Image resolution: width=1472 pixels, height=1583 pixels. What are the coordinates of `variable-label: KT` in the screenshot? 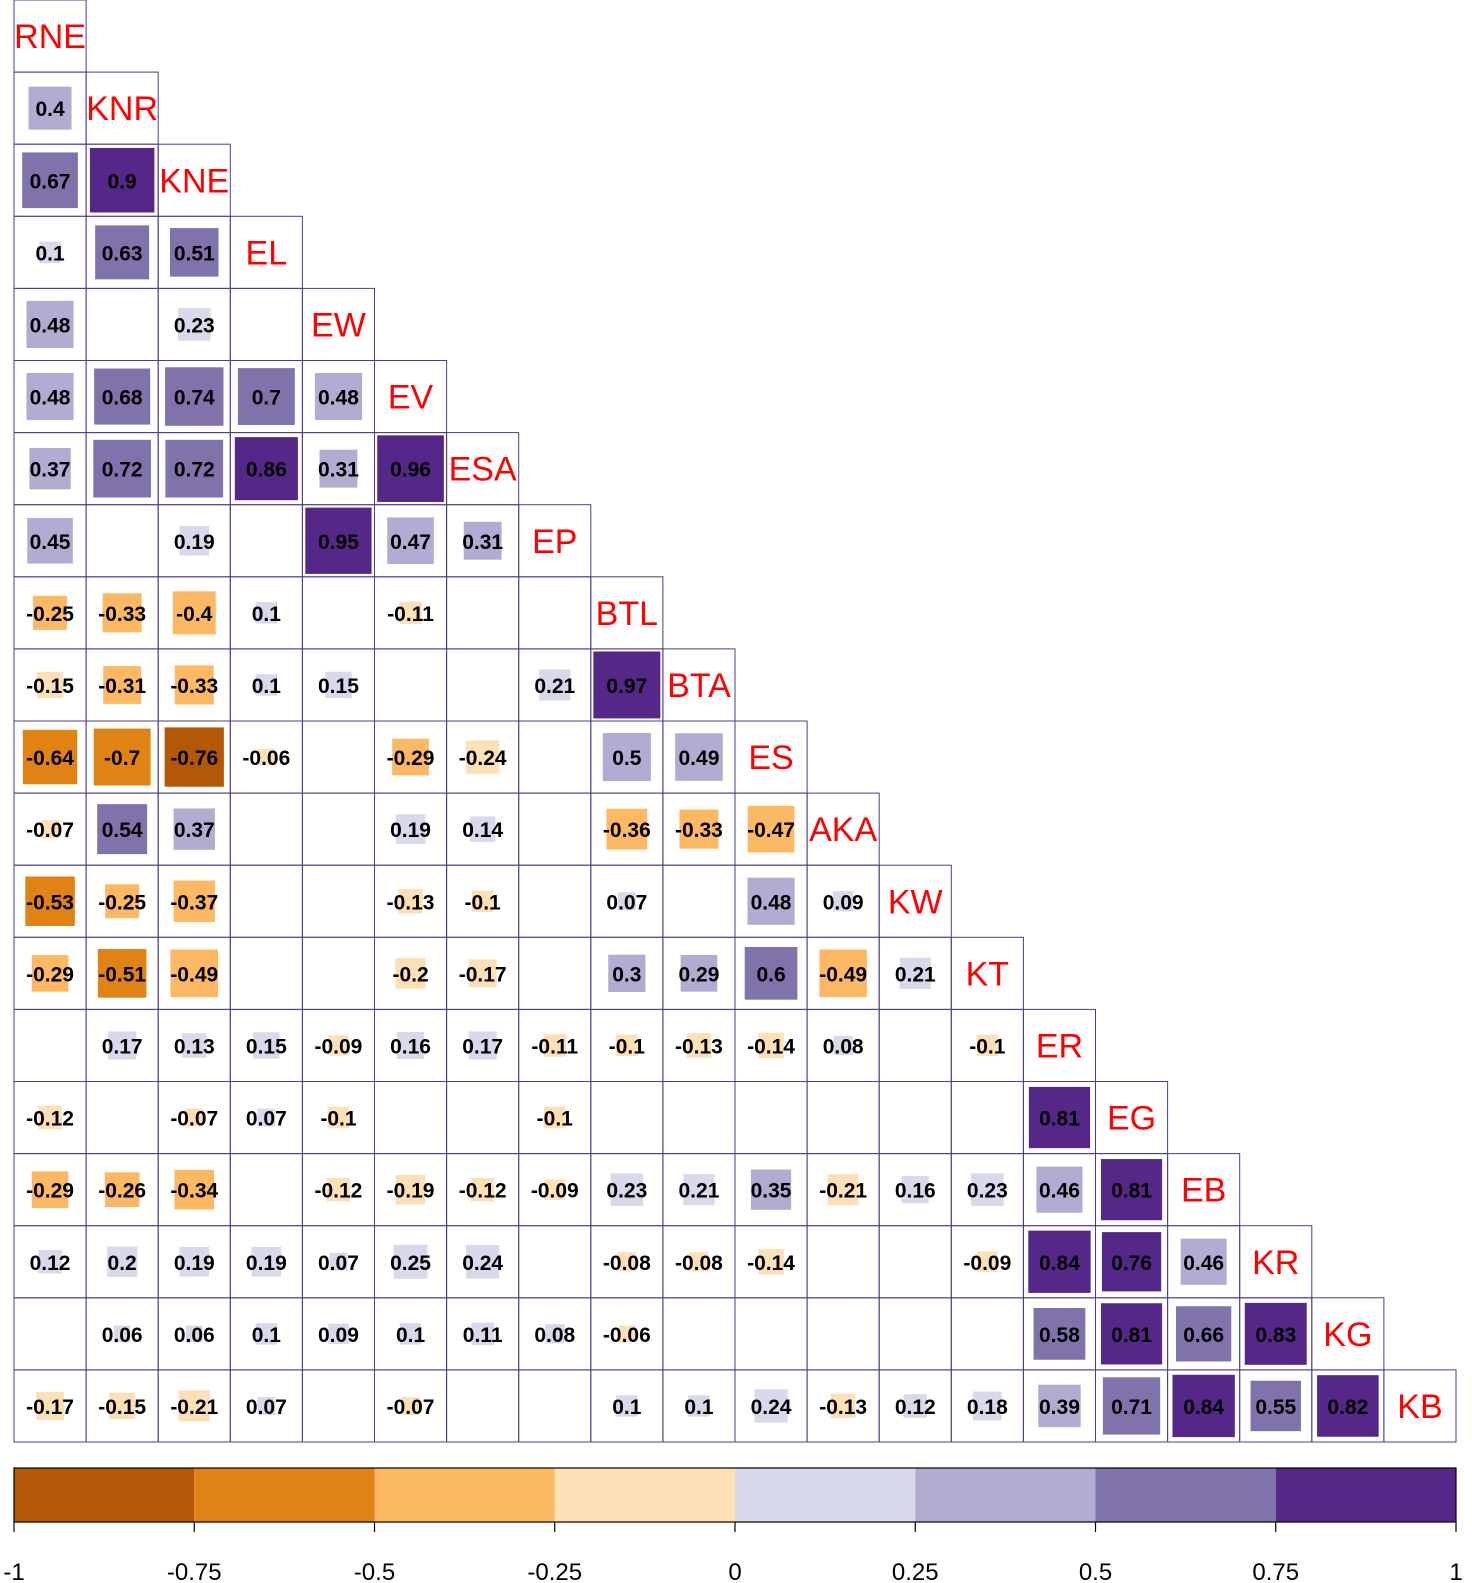 It's located at (987, 974).